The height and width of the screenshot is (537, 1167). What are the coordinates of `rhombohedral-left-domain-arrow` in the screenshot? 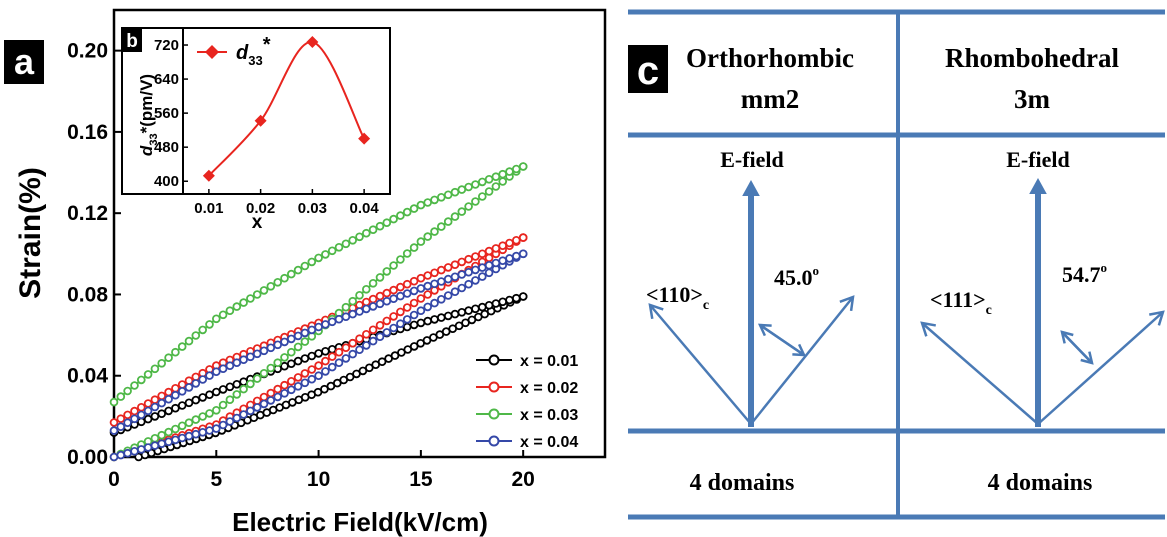 It's located at (979, 373).